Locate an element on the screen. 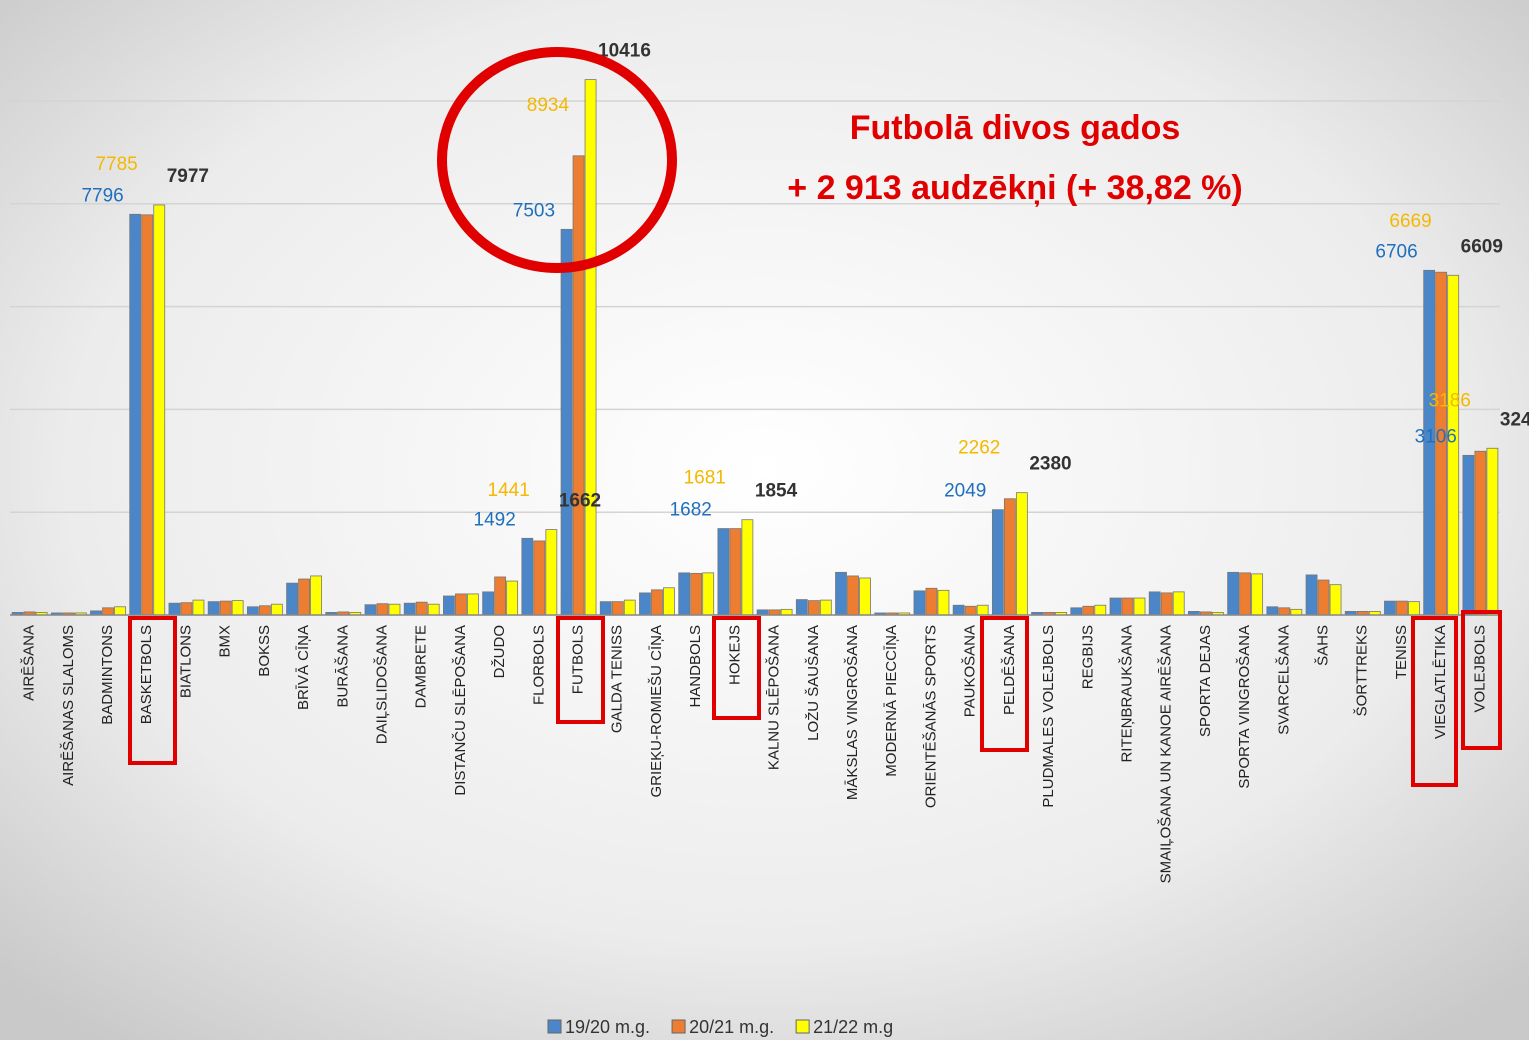 This screenshot has height=1040, width=1529. annotation: Futbolā divos gados is located at coordinates (1015, 128).